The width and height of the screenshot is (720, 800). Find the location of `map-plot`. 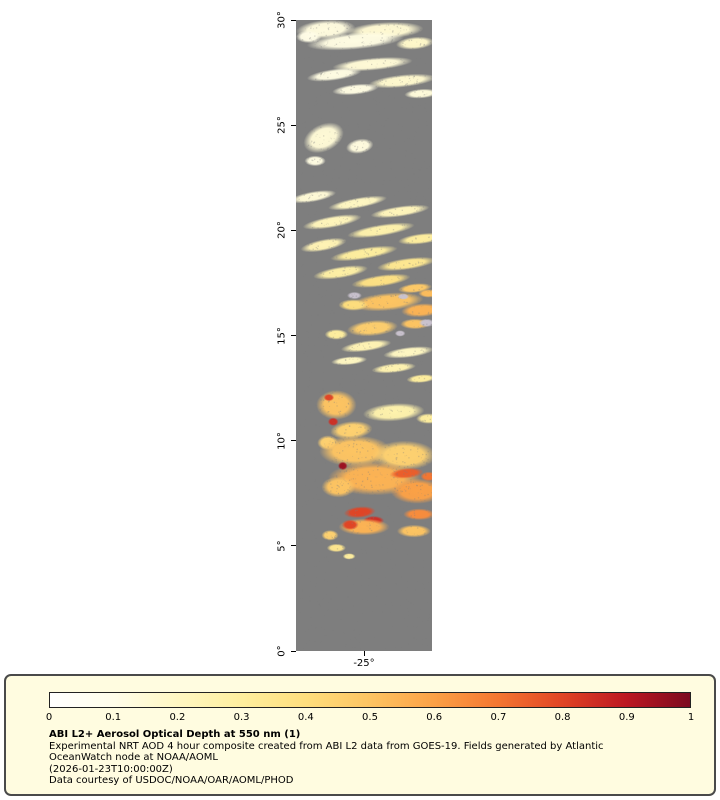

map-plot is located at coordinates (364, 335).